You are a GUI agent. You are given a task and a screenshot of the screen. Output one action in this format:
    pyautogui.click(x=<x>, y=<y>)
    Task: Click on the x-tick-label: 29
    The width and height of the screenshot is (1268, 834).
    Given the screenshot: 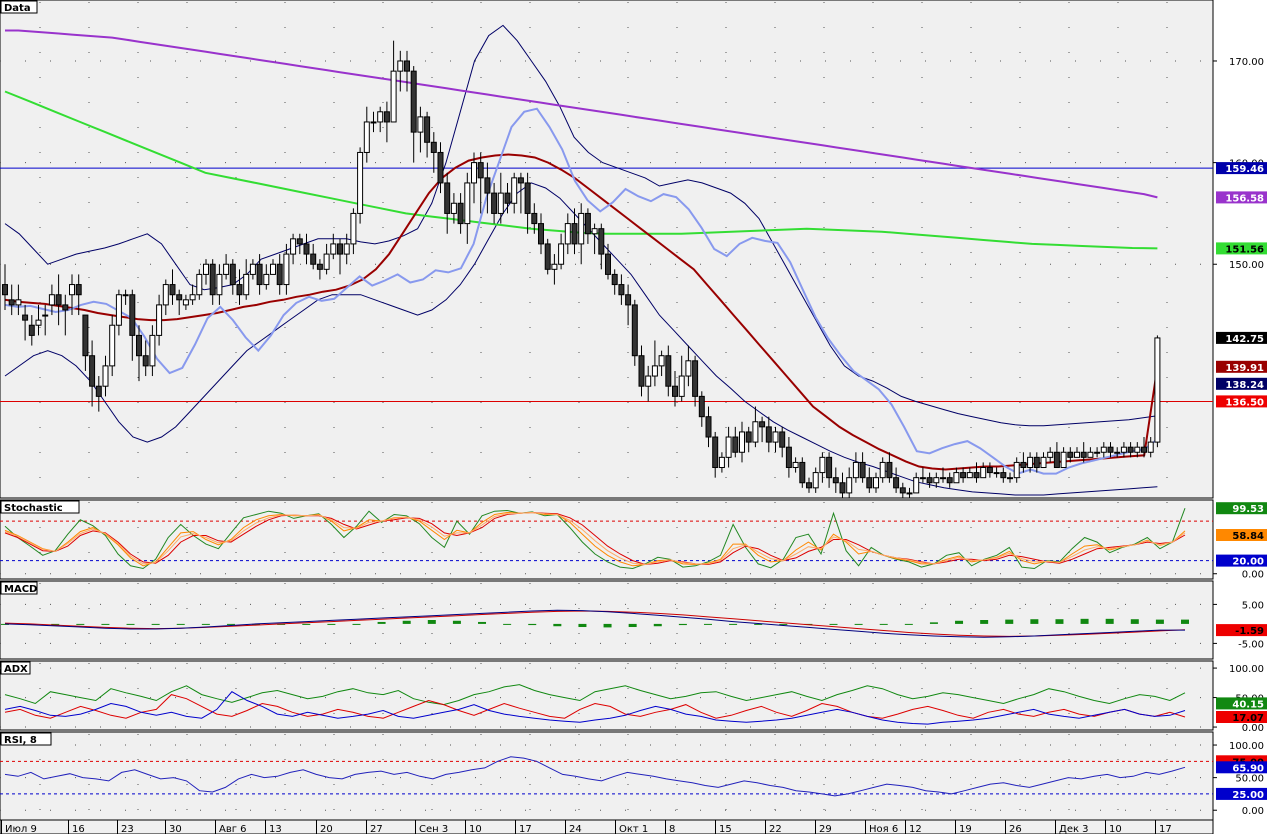 What is the action you would take?
    pyautogui.click(x=825, y=829)
    